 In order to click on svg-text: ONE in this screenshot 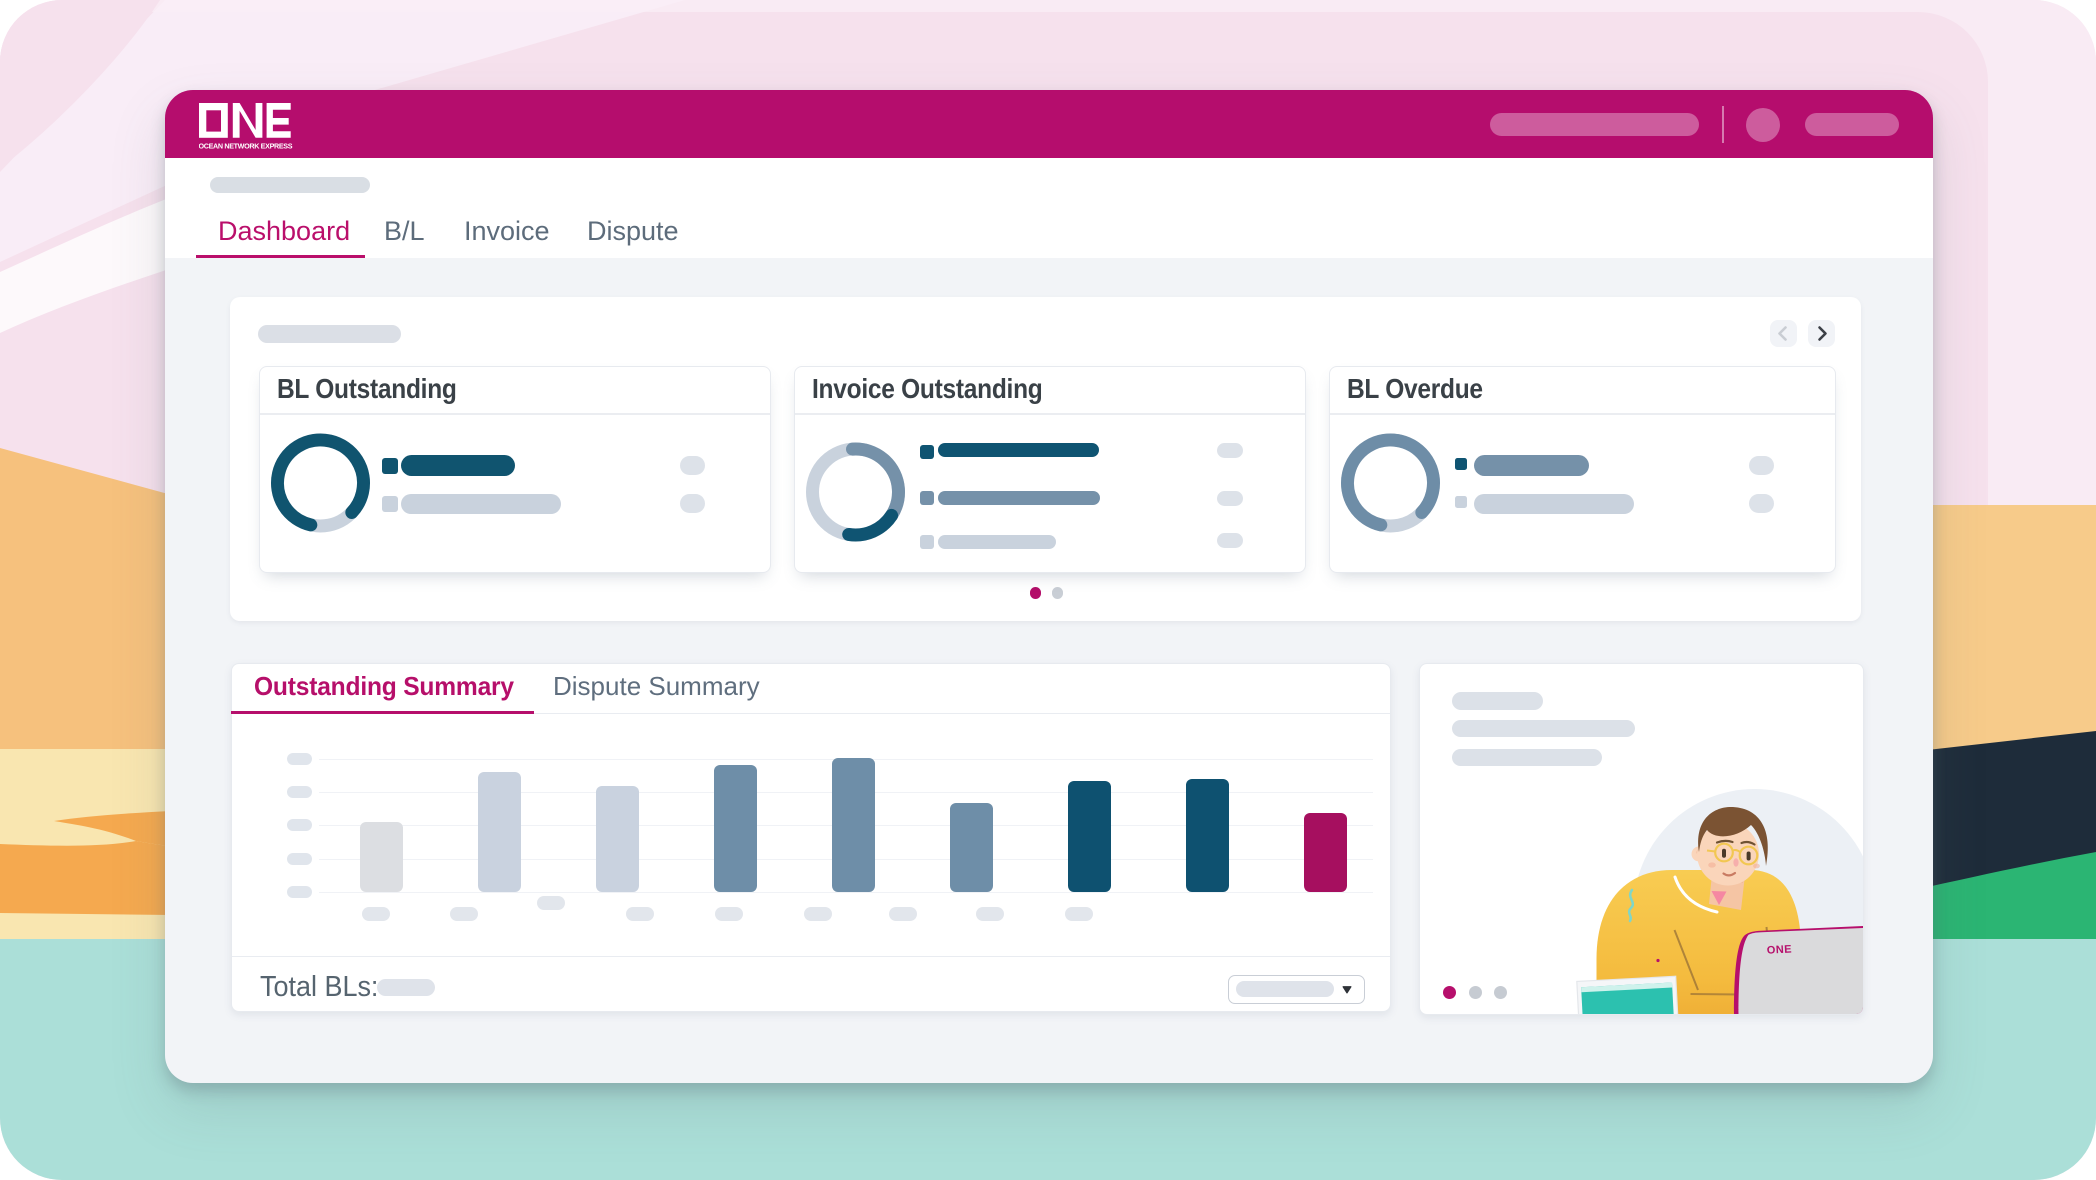, I will do `click(1779, 949)`.